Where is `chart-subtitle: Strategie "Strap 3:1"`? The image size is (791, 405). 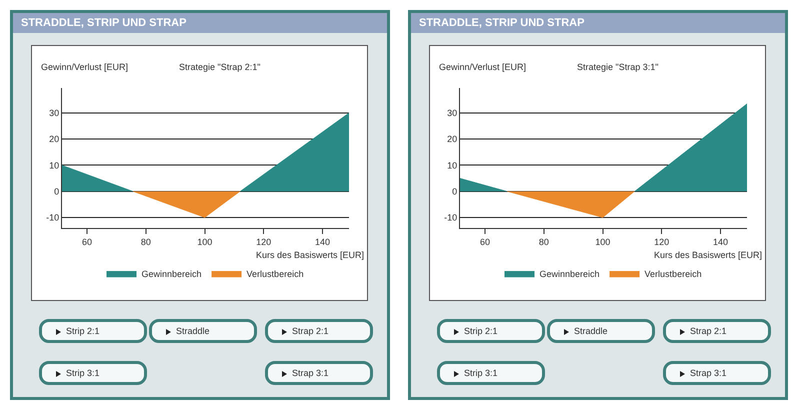 chart-subtitle: Strategie "Strap 3:1" is located at coordinates (617, 67).